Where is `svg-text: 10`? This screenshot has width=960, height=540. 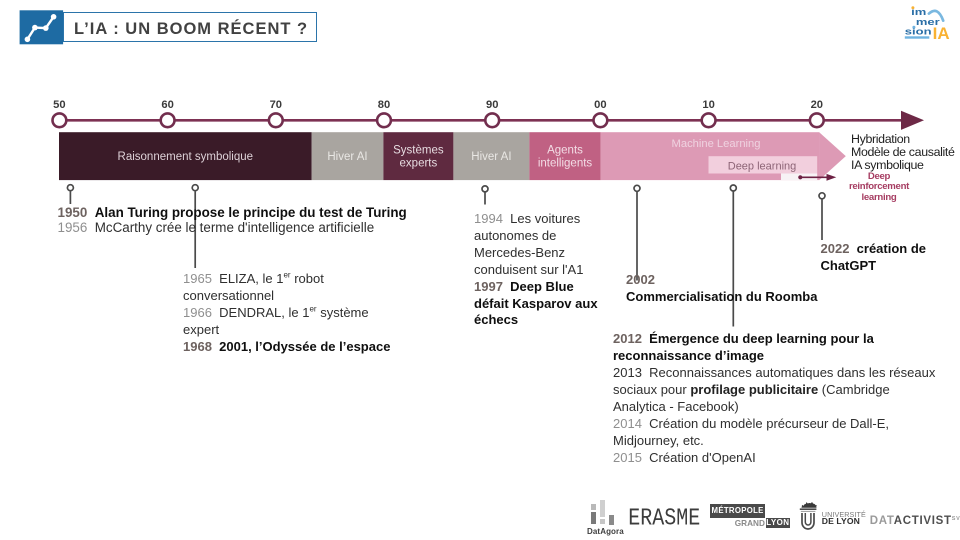 svg-text: 10 is located at coordinates (708, 105).